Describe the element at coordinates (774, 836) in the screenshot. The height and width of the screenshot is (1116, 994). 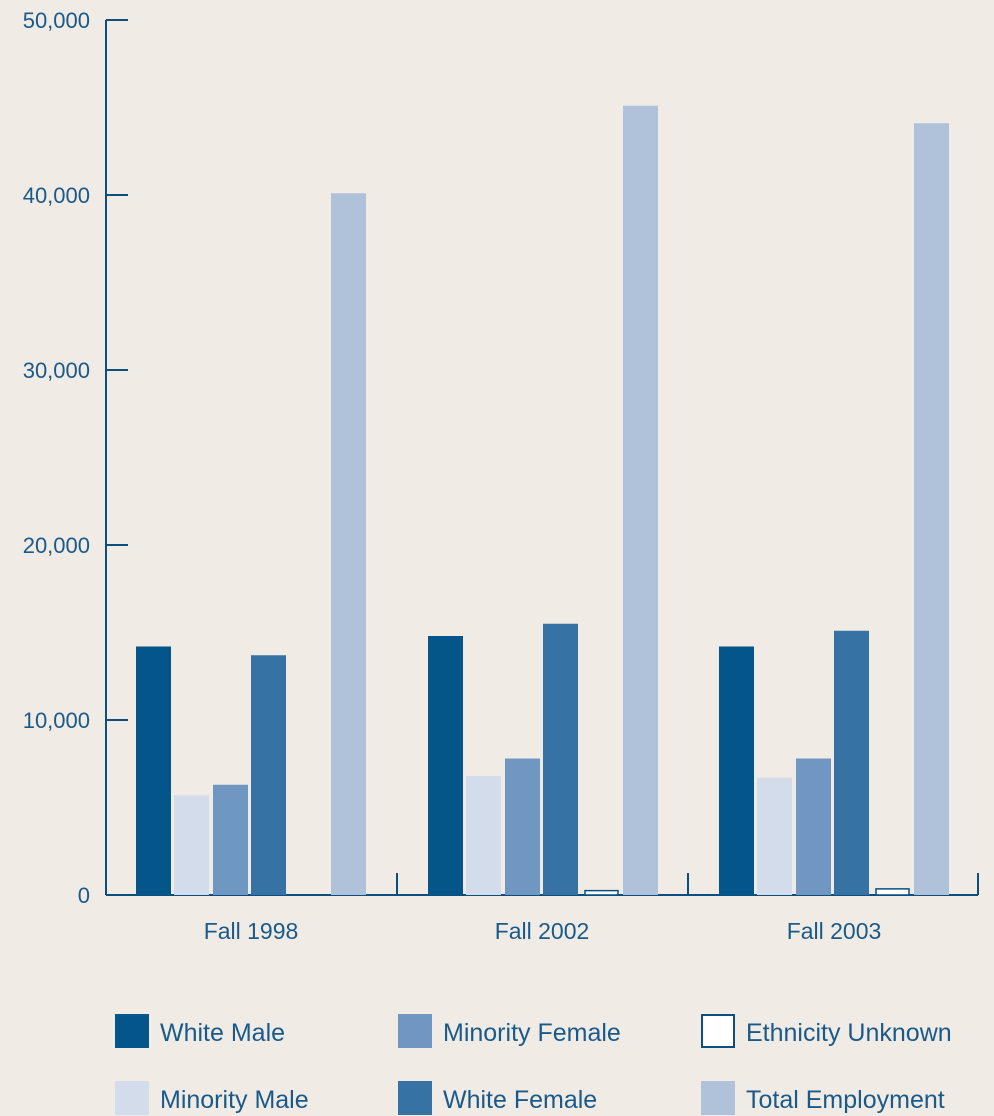
I see `bar-minority-male-fall-2003` at that location.